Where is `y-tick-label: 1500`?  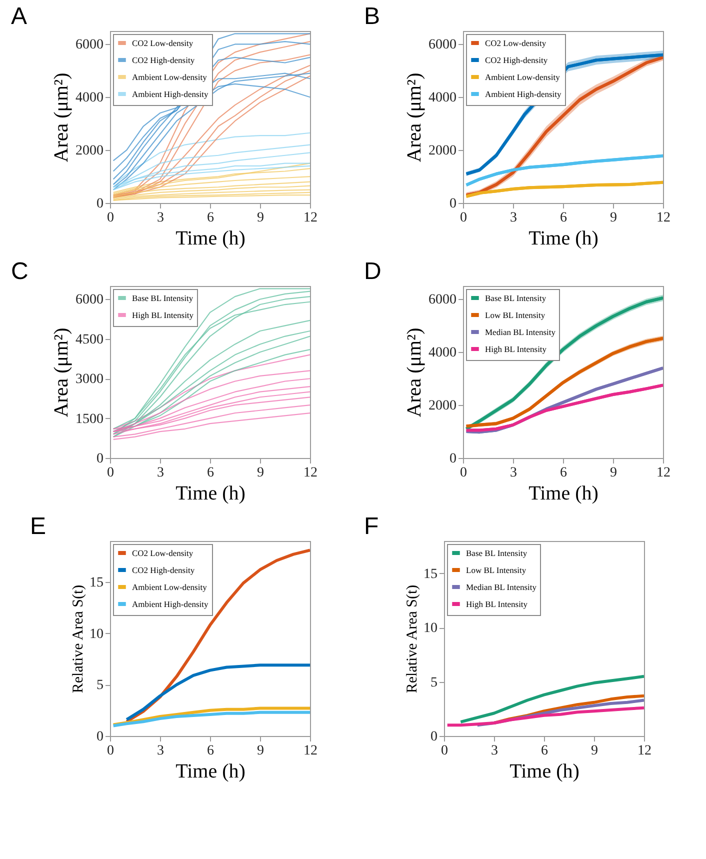 y-tick-label: 1500 is located at coordinates (90, 419).